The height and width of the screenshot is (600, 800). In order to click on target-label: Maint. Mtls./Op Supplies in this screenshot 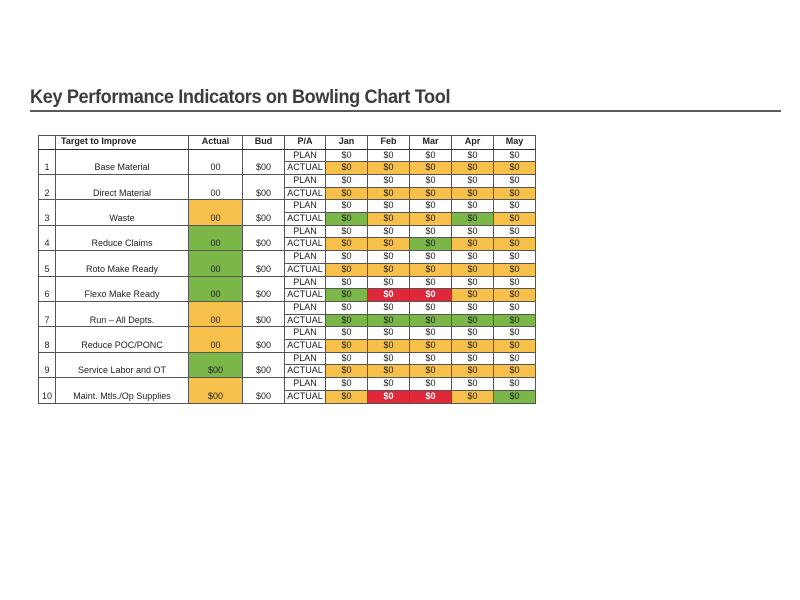, I will do `click(122, 390)`.